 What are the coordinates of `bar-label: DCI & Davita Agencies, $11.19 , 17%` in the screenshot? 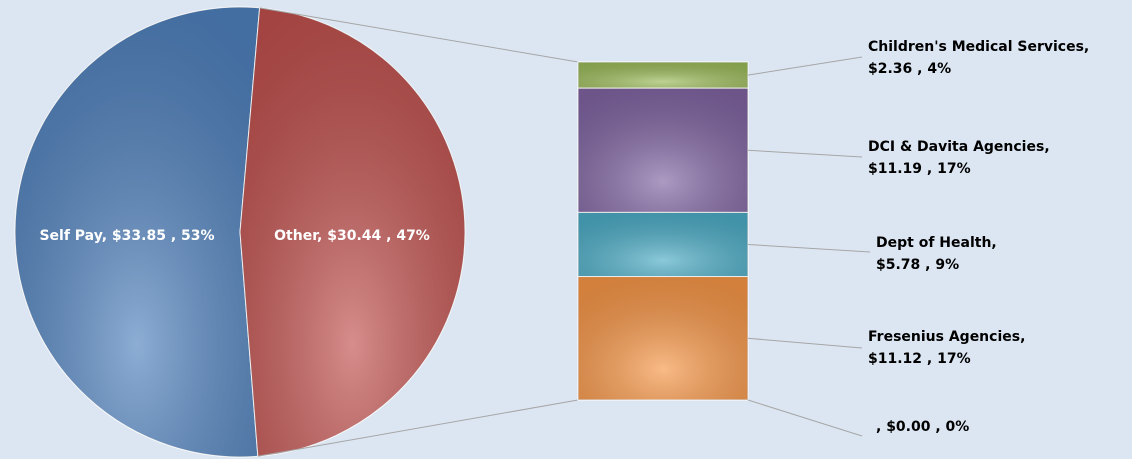 It's located at (959, 158).